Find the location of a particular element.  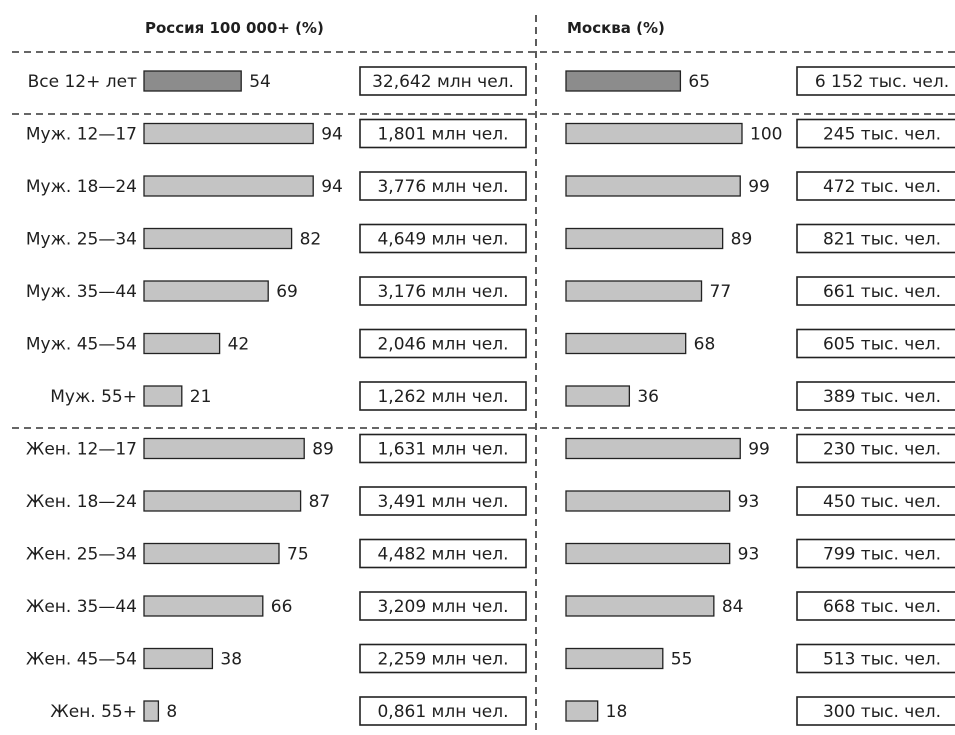

bar-value-label: 55 is located at coordinates (682, 660).